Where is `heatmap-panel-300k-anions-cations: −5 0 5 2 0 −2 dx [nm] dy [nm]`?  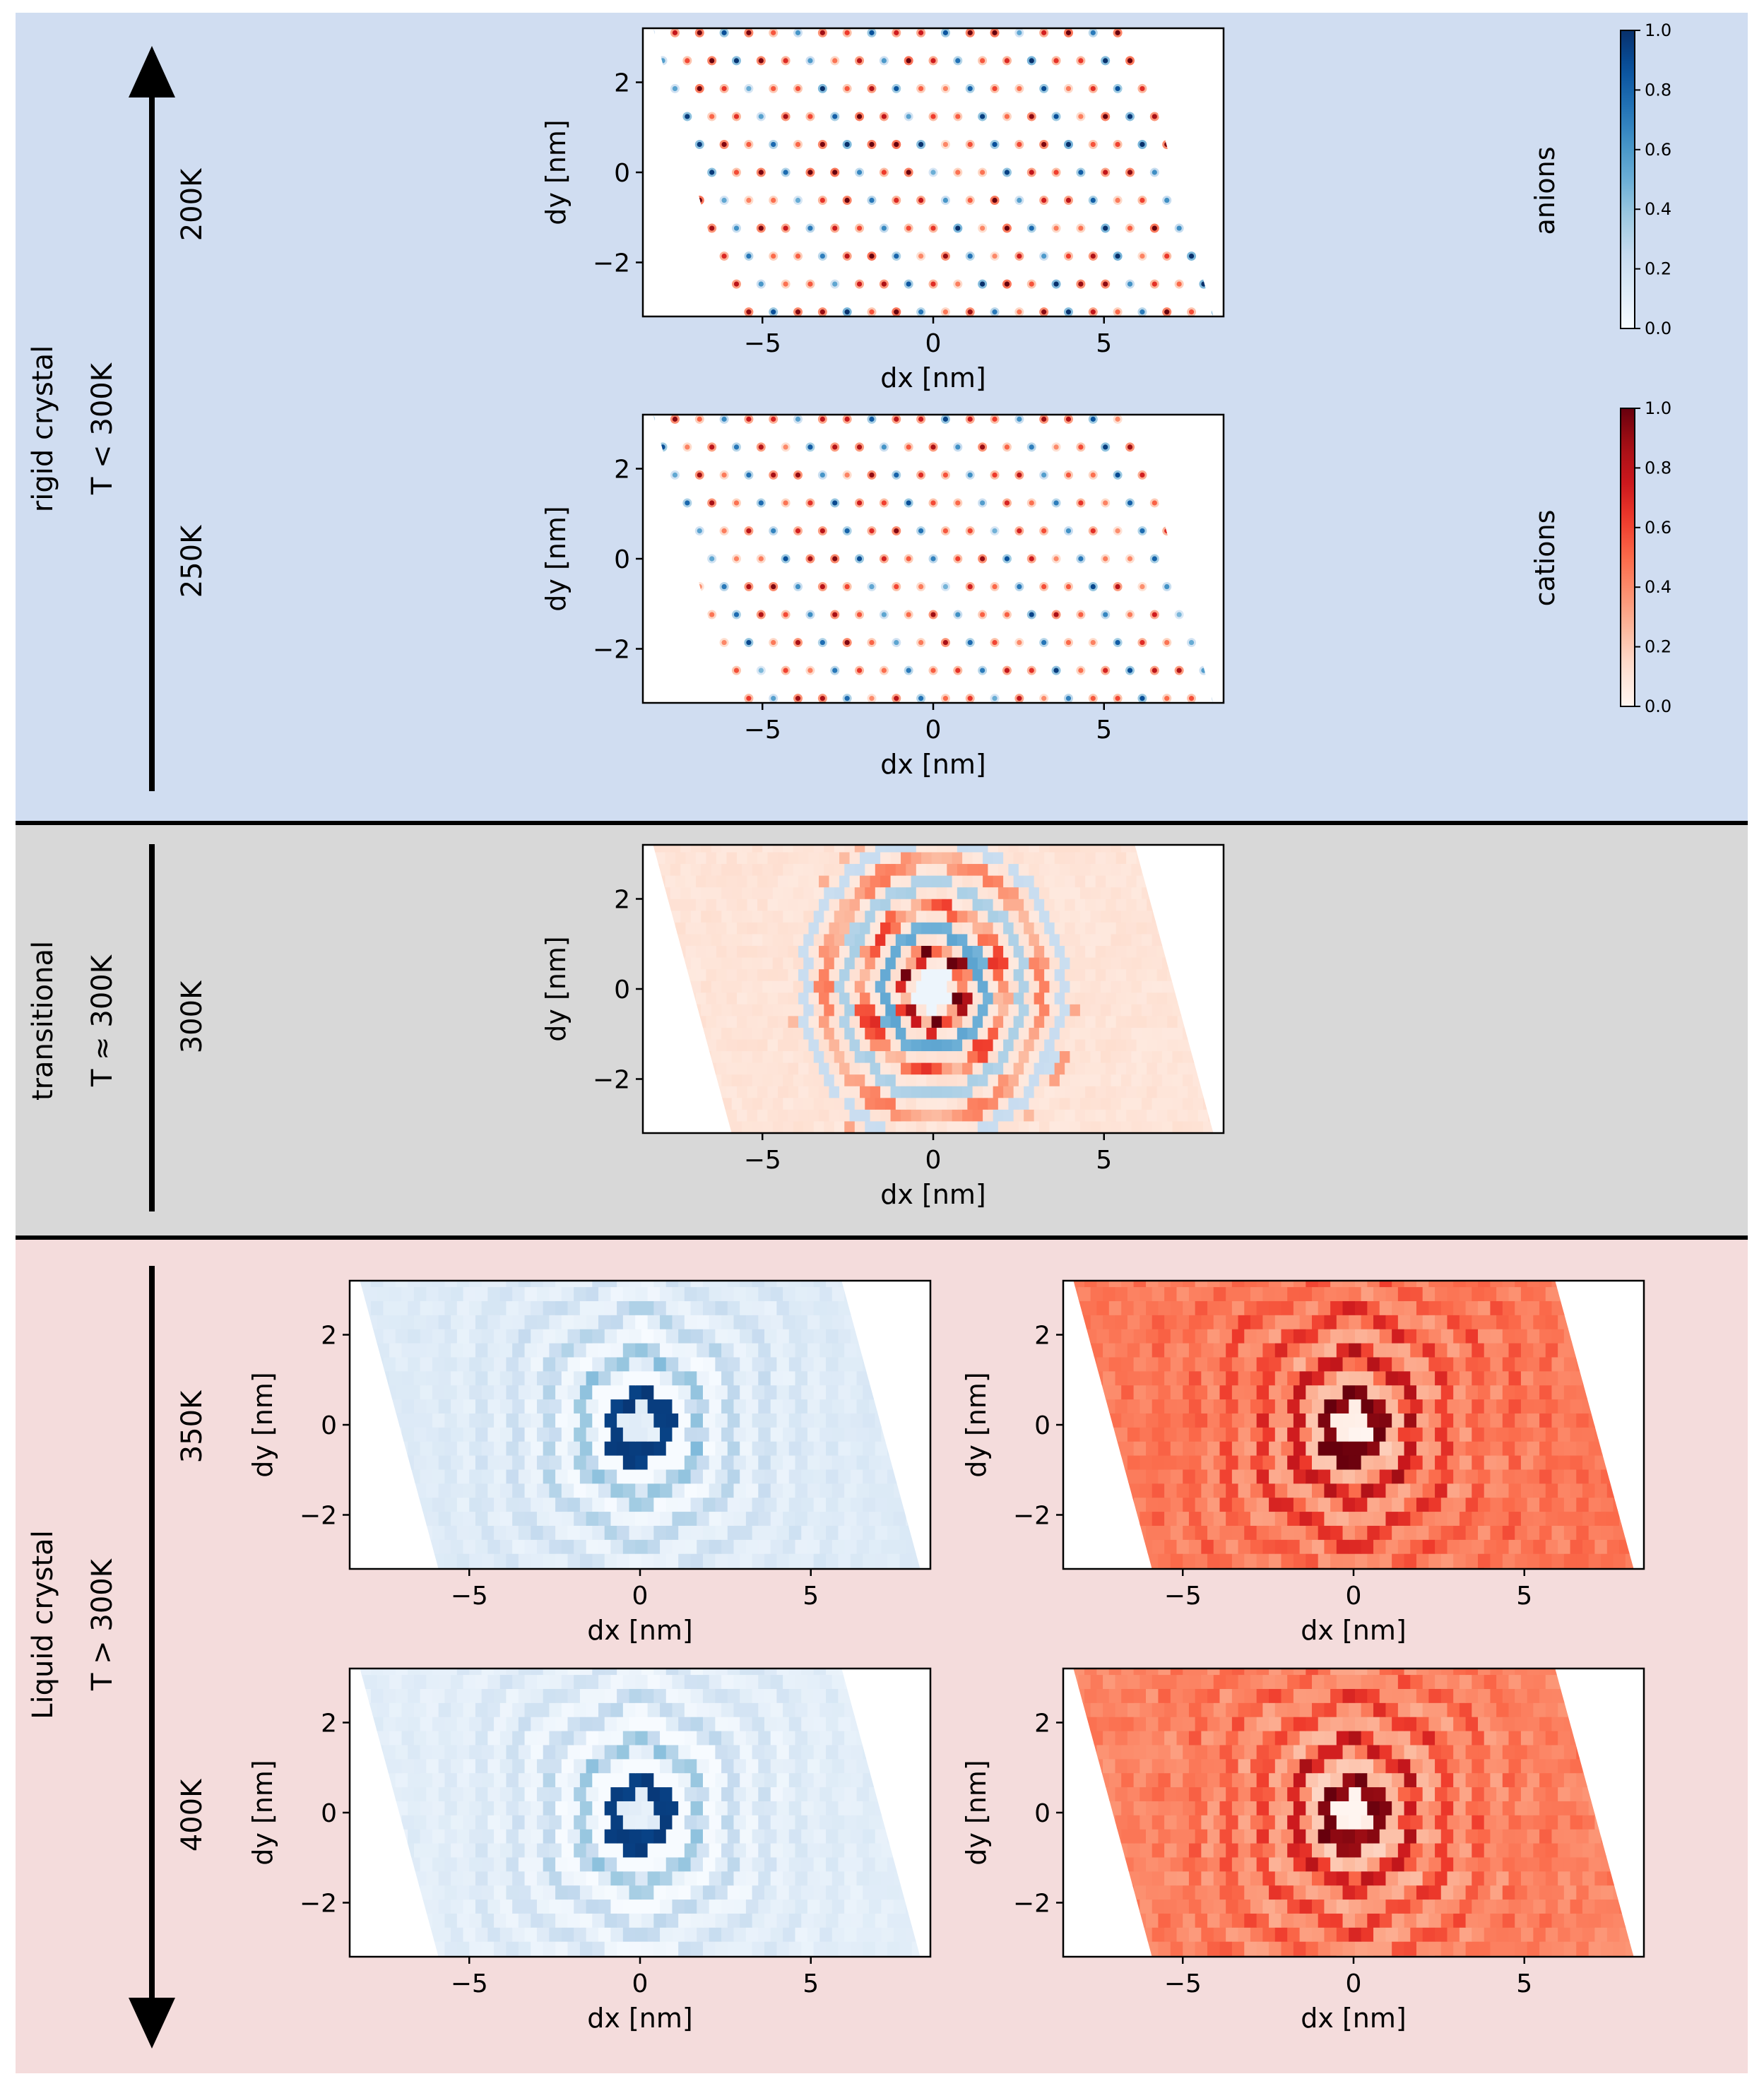 heatmap-panel-300k-anions-cations: −5 0 5 2 0 −2 dx [nm] dy [nm] is located at coordinates (882, 1027).